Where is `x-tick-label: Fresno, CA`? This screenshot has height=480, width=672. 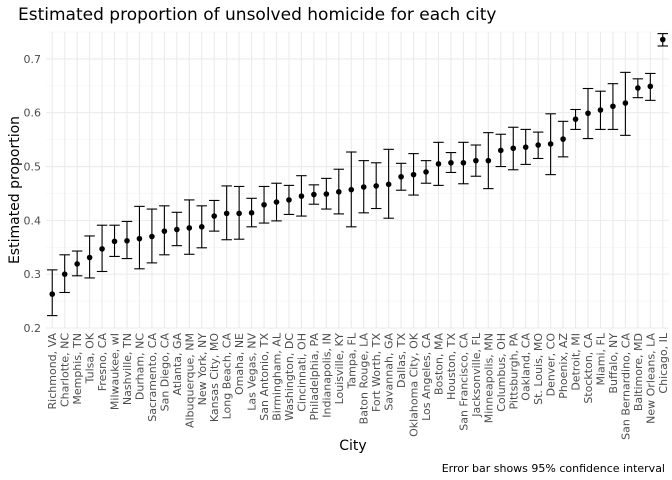
x-tick-label: Fresno, CA is located at coordinates (102, 362).